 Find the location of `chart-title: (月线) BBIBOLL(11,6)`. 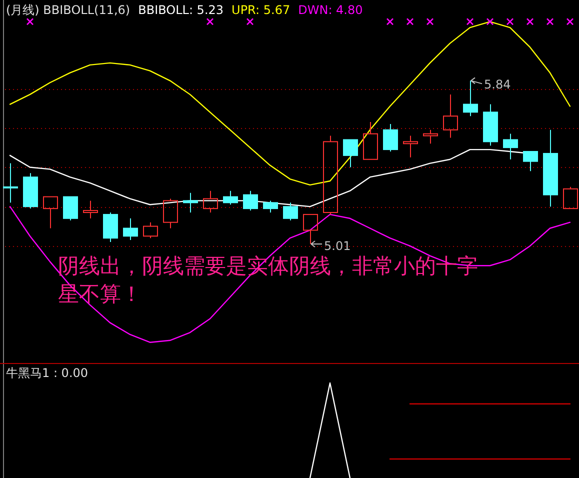

chart-title: (月线) BBIBOLL(11,6) is located at coordinates (68, 10).